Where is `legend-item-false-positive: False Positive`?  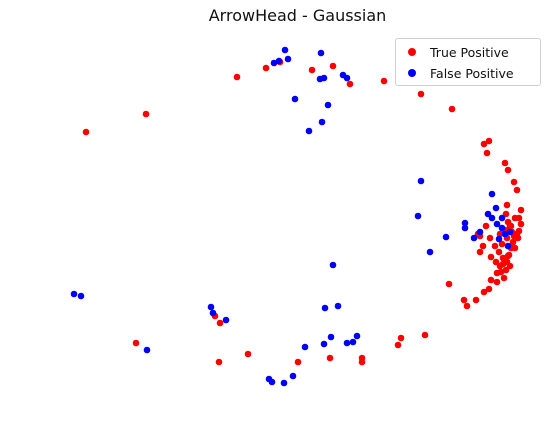 legend-item-false-positive: False Positive is located at coordinates (461, 73).